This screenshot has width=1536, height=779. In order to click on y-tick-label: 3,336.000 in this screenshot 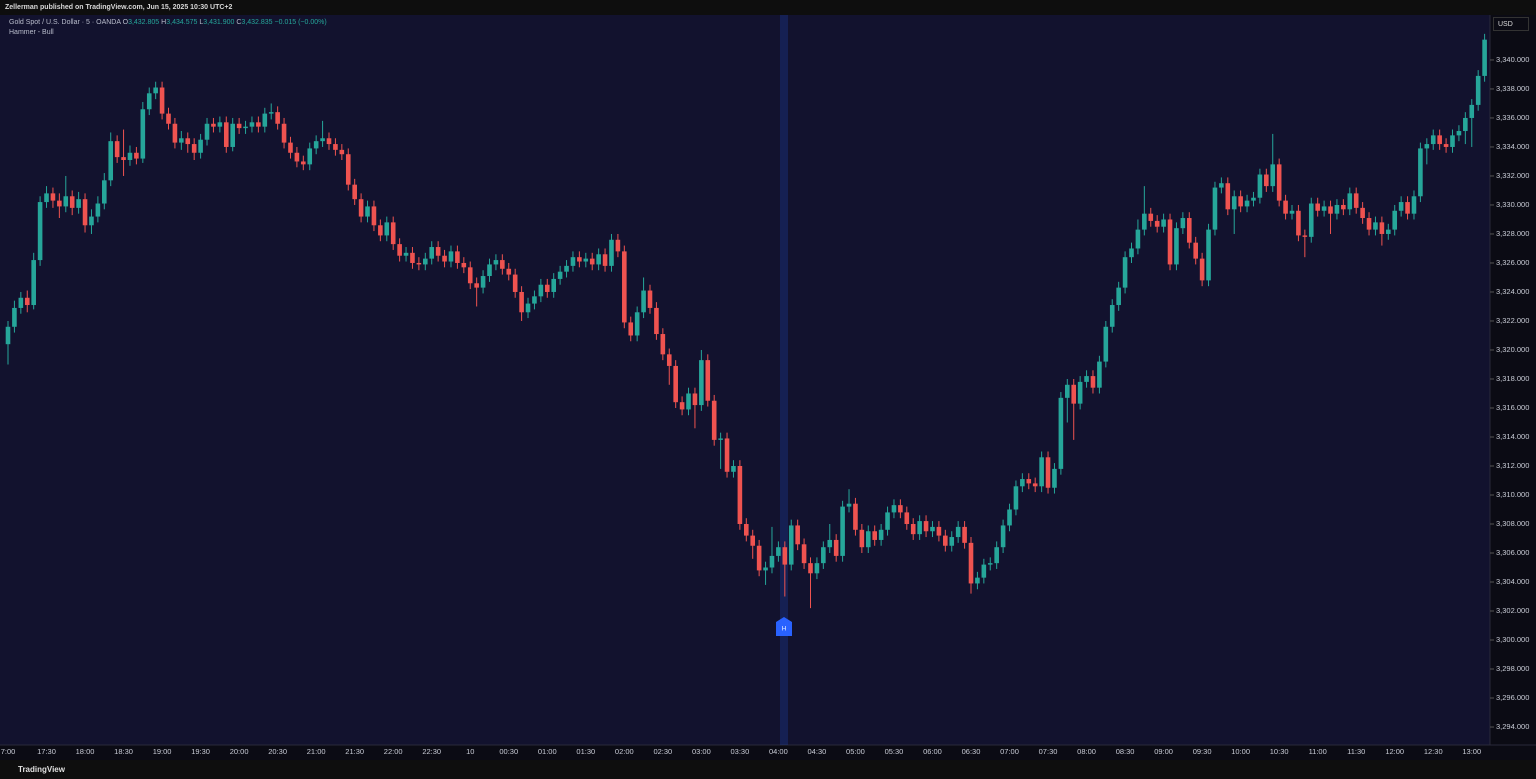, I will do `click(1512, 117)`.